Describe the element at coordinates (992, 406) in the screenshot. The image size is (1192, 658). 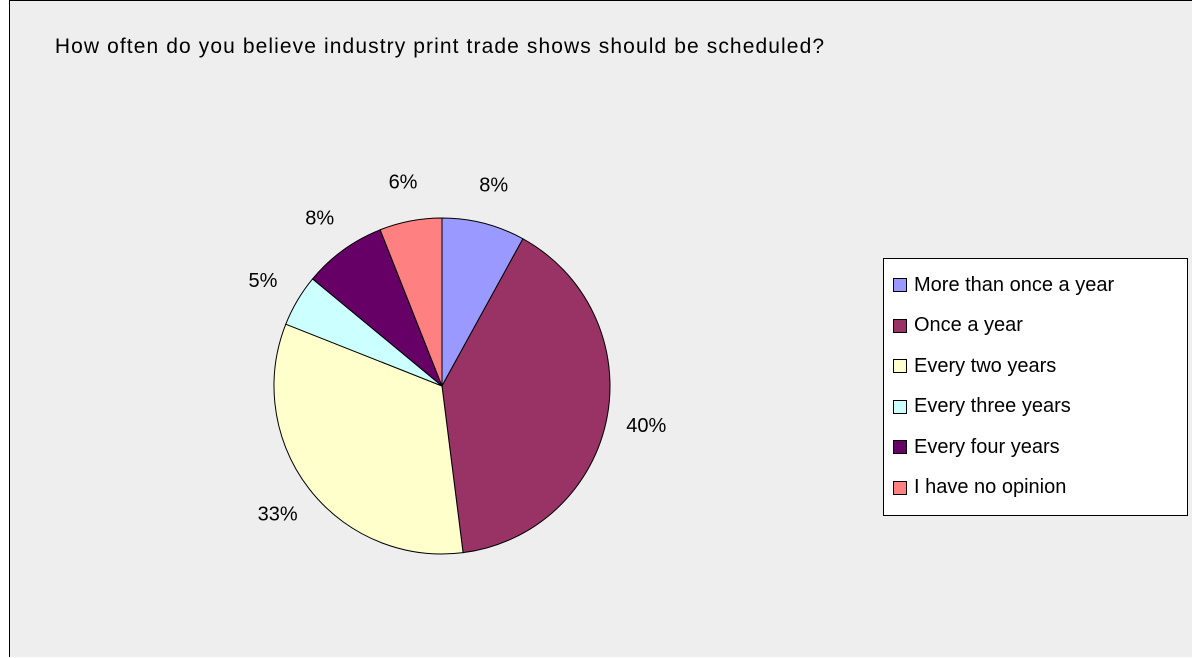
I see `legend-label: Every three years` at that location.